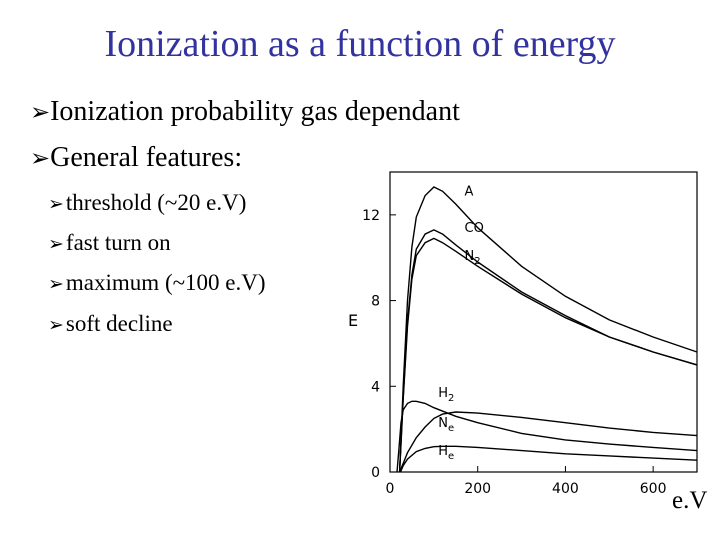 This screenshot has width=720, height=540. I want to click on x-tick-label: 0, so click(390, 489).